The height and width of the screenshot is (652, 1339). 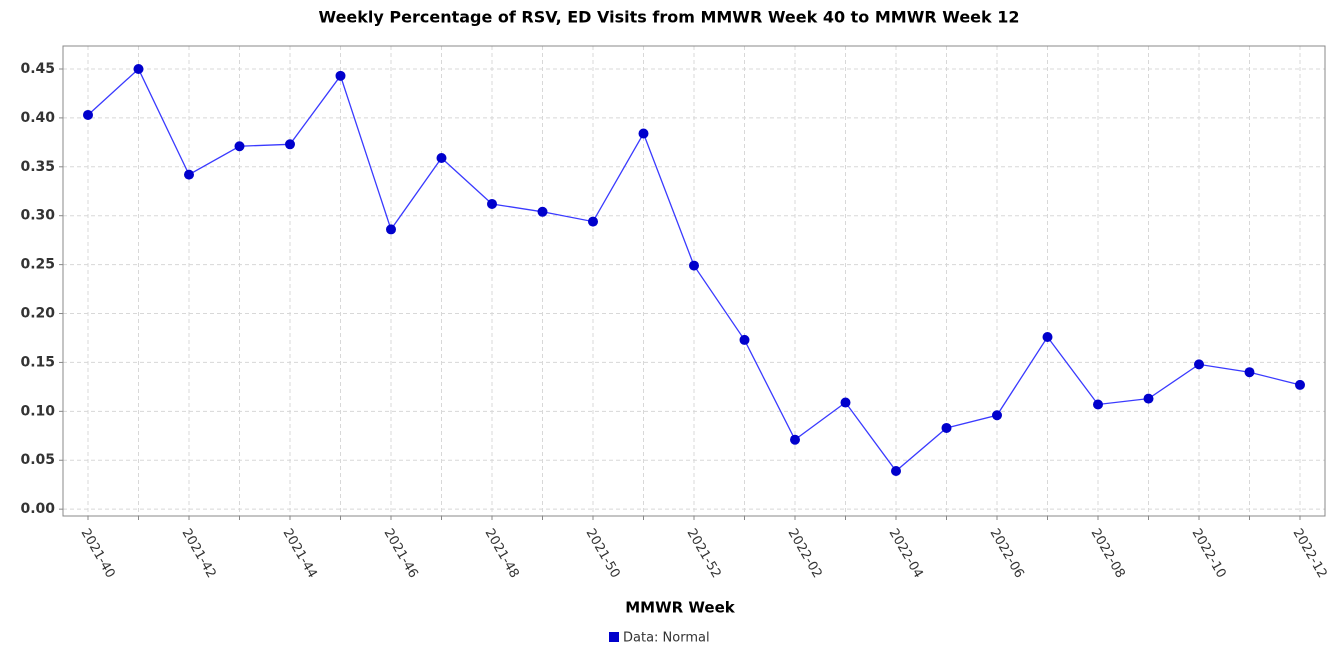 I want to click on x-tick-label: 2021-52, so click(x=704, y=553).